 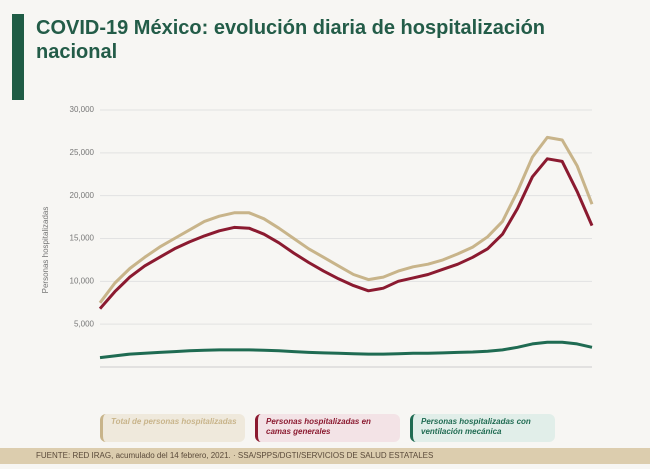 What do you see at coordinates (82, 152) in the screenshot?
I see `y-tick-label: 25,000` at bounding box center [82, 152].